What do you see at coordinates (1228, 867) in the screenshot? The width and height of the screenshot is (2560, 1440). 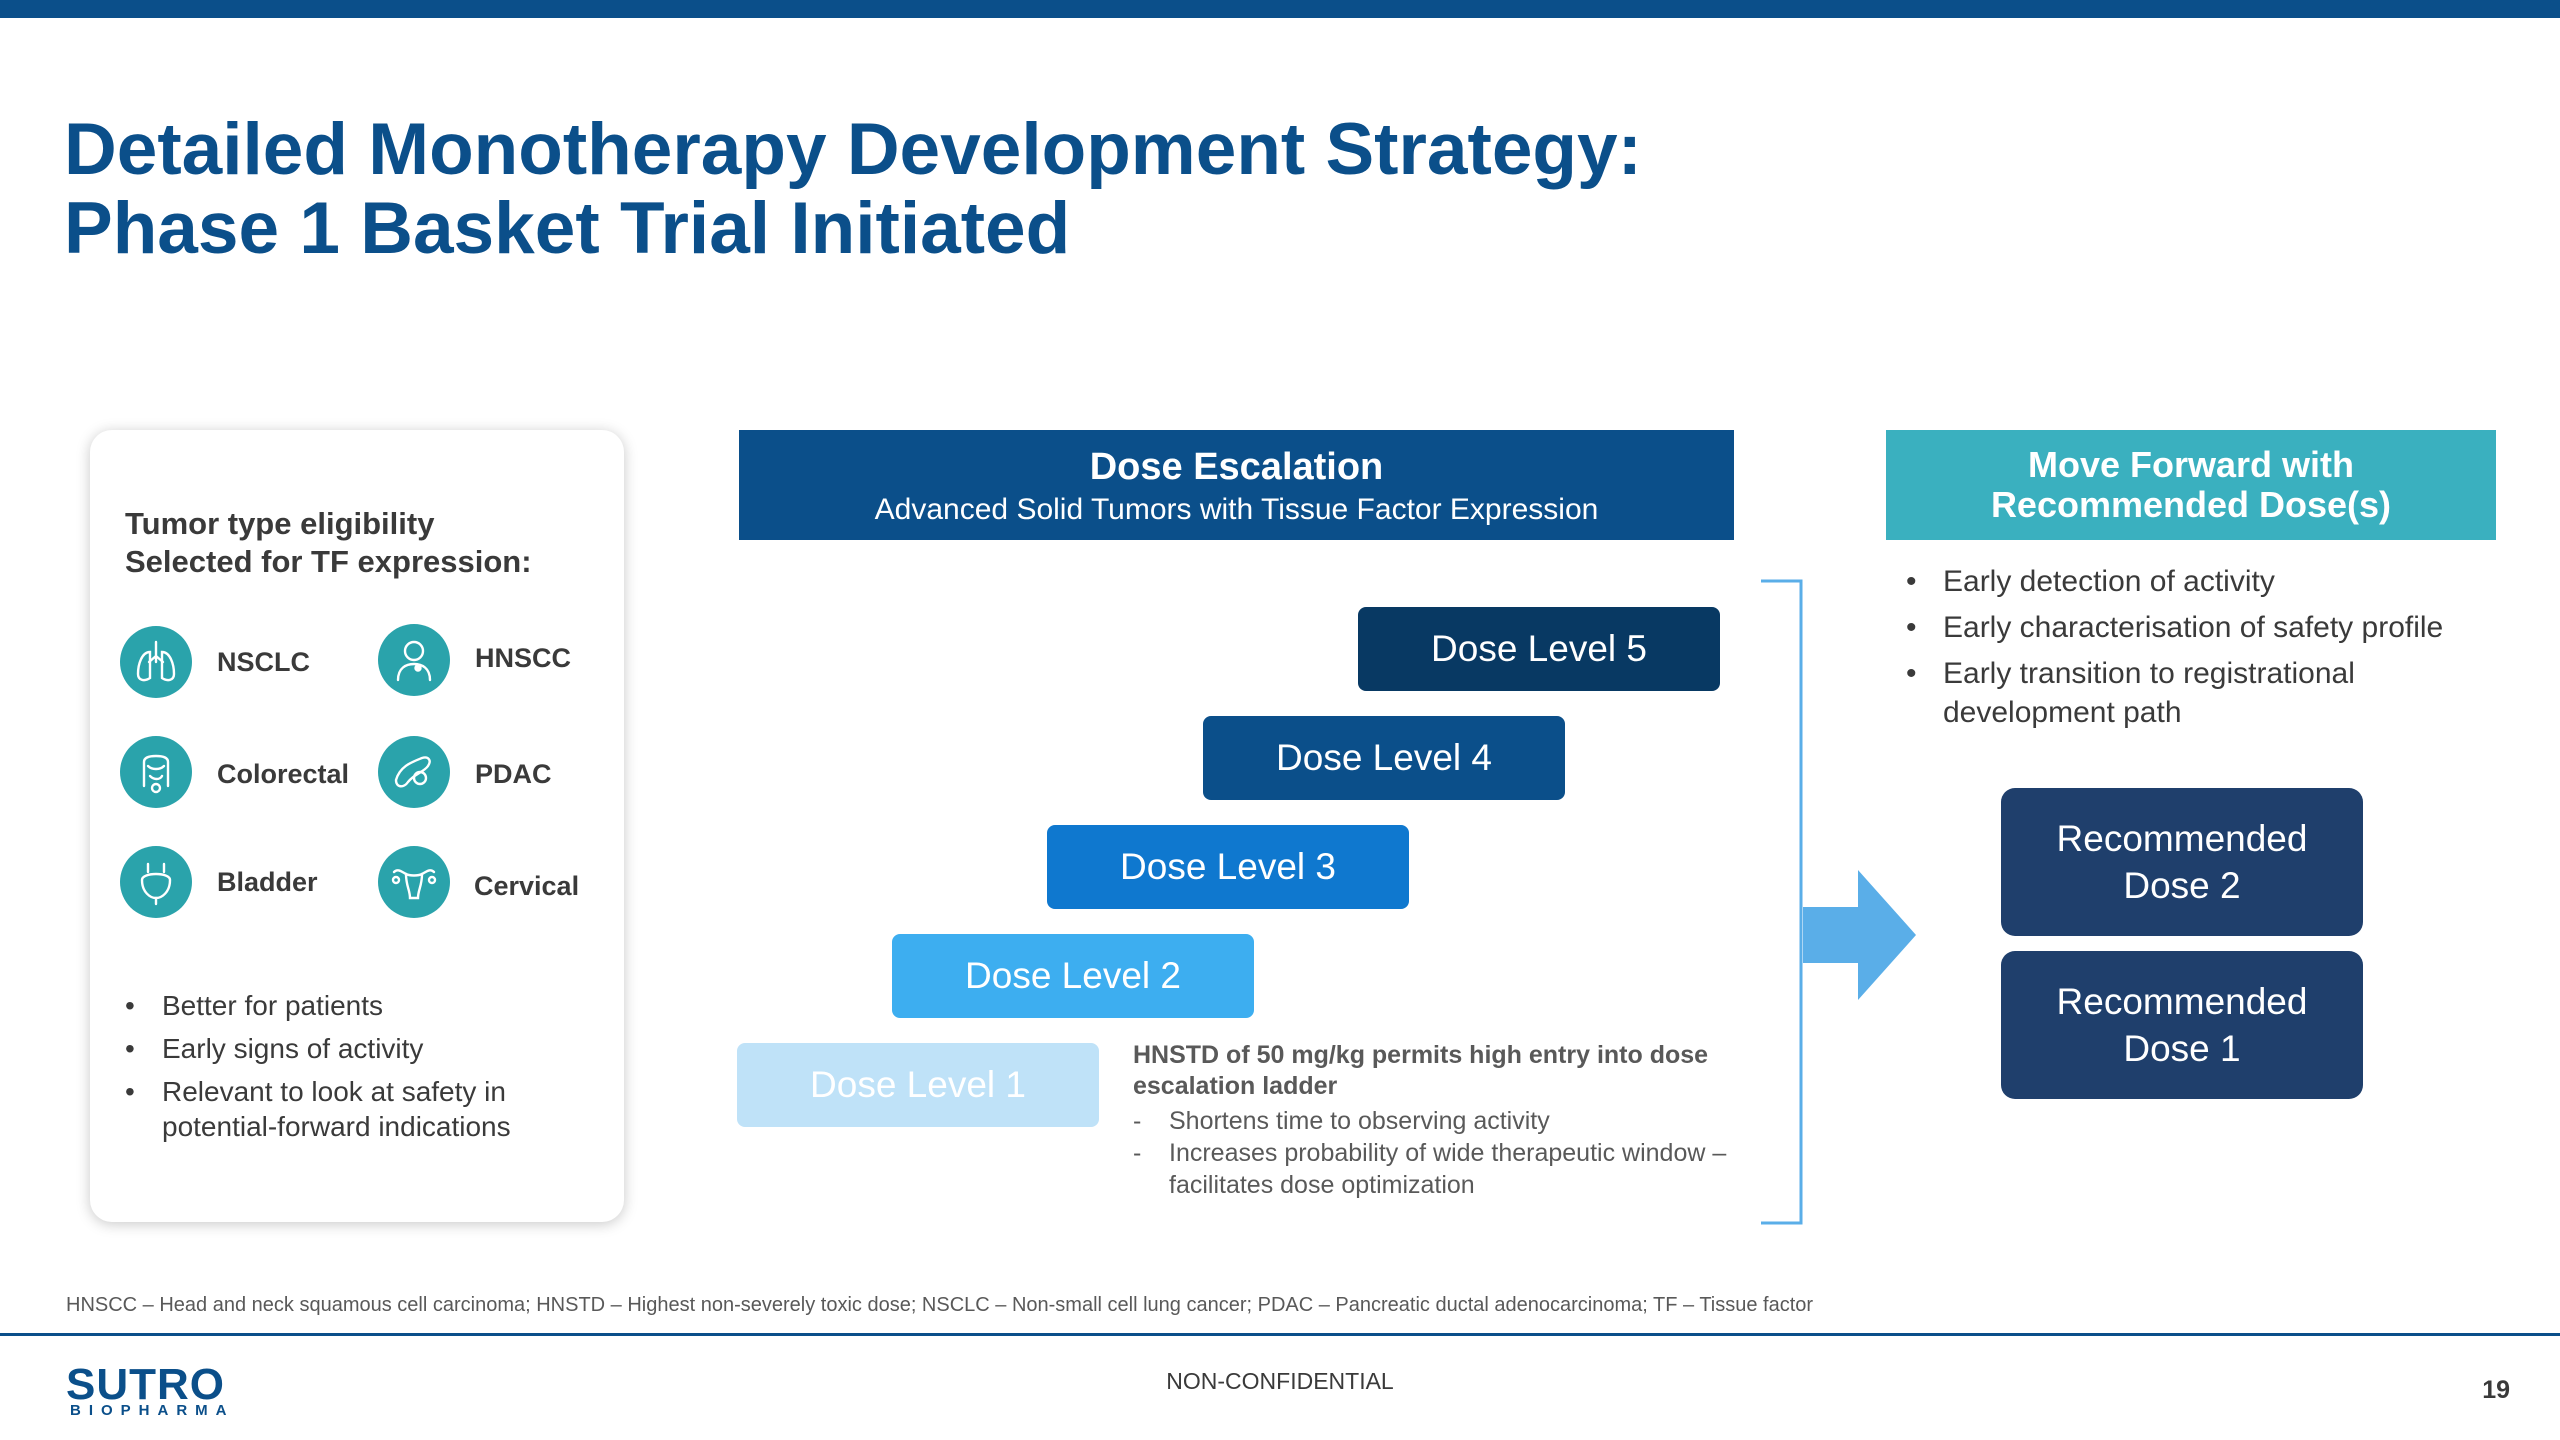 I see `dose-level-3: Dose Level 3` at bounding box center [1228, 867].